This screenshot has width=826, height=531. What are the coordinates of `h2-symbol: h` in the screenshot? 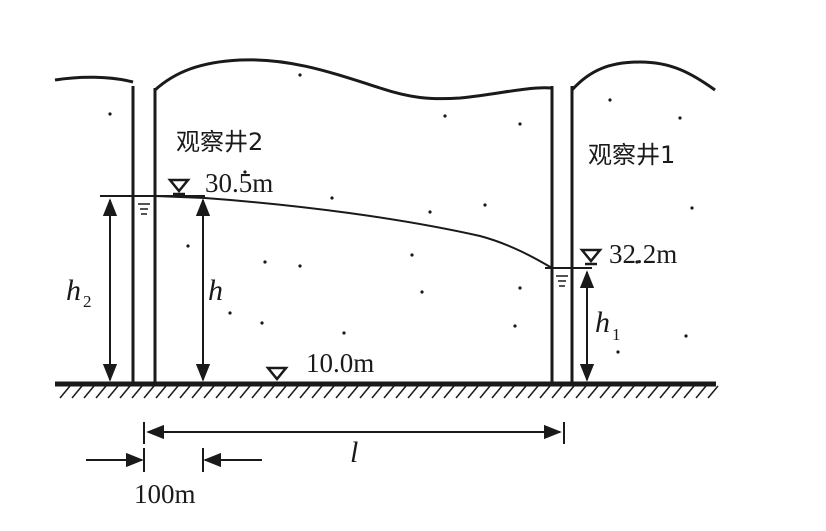 It's located at (73, 290).